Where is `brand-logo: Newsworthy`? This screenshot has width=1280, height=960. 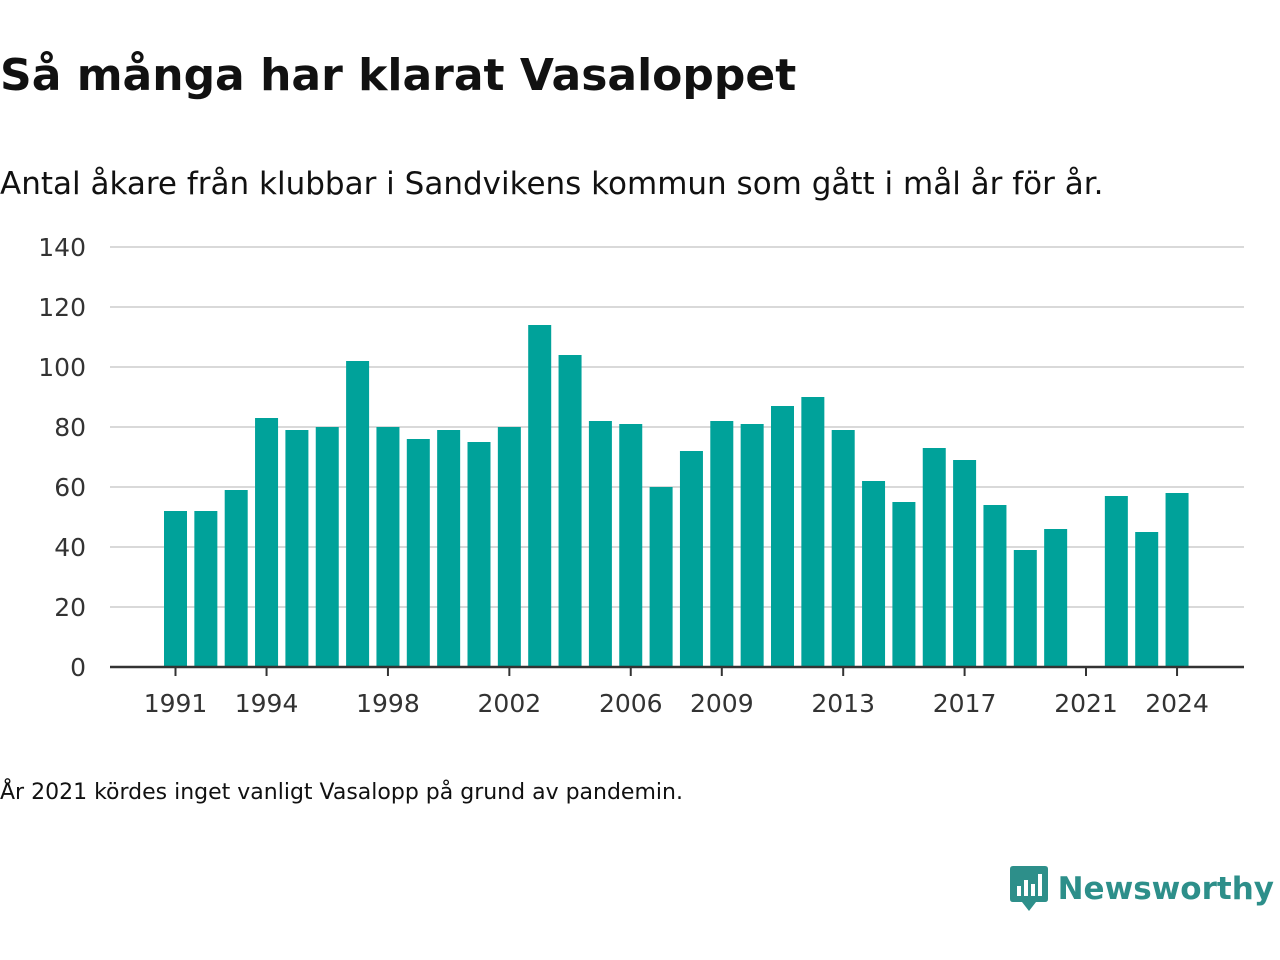
brand-logo: Newsworthy is located at coordinates (1141, 889).